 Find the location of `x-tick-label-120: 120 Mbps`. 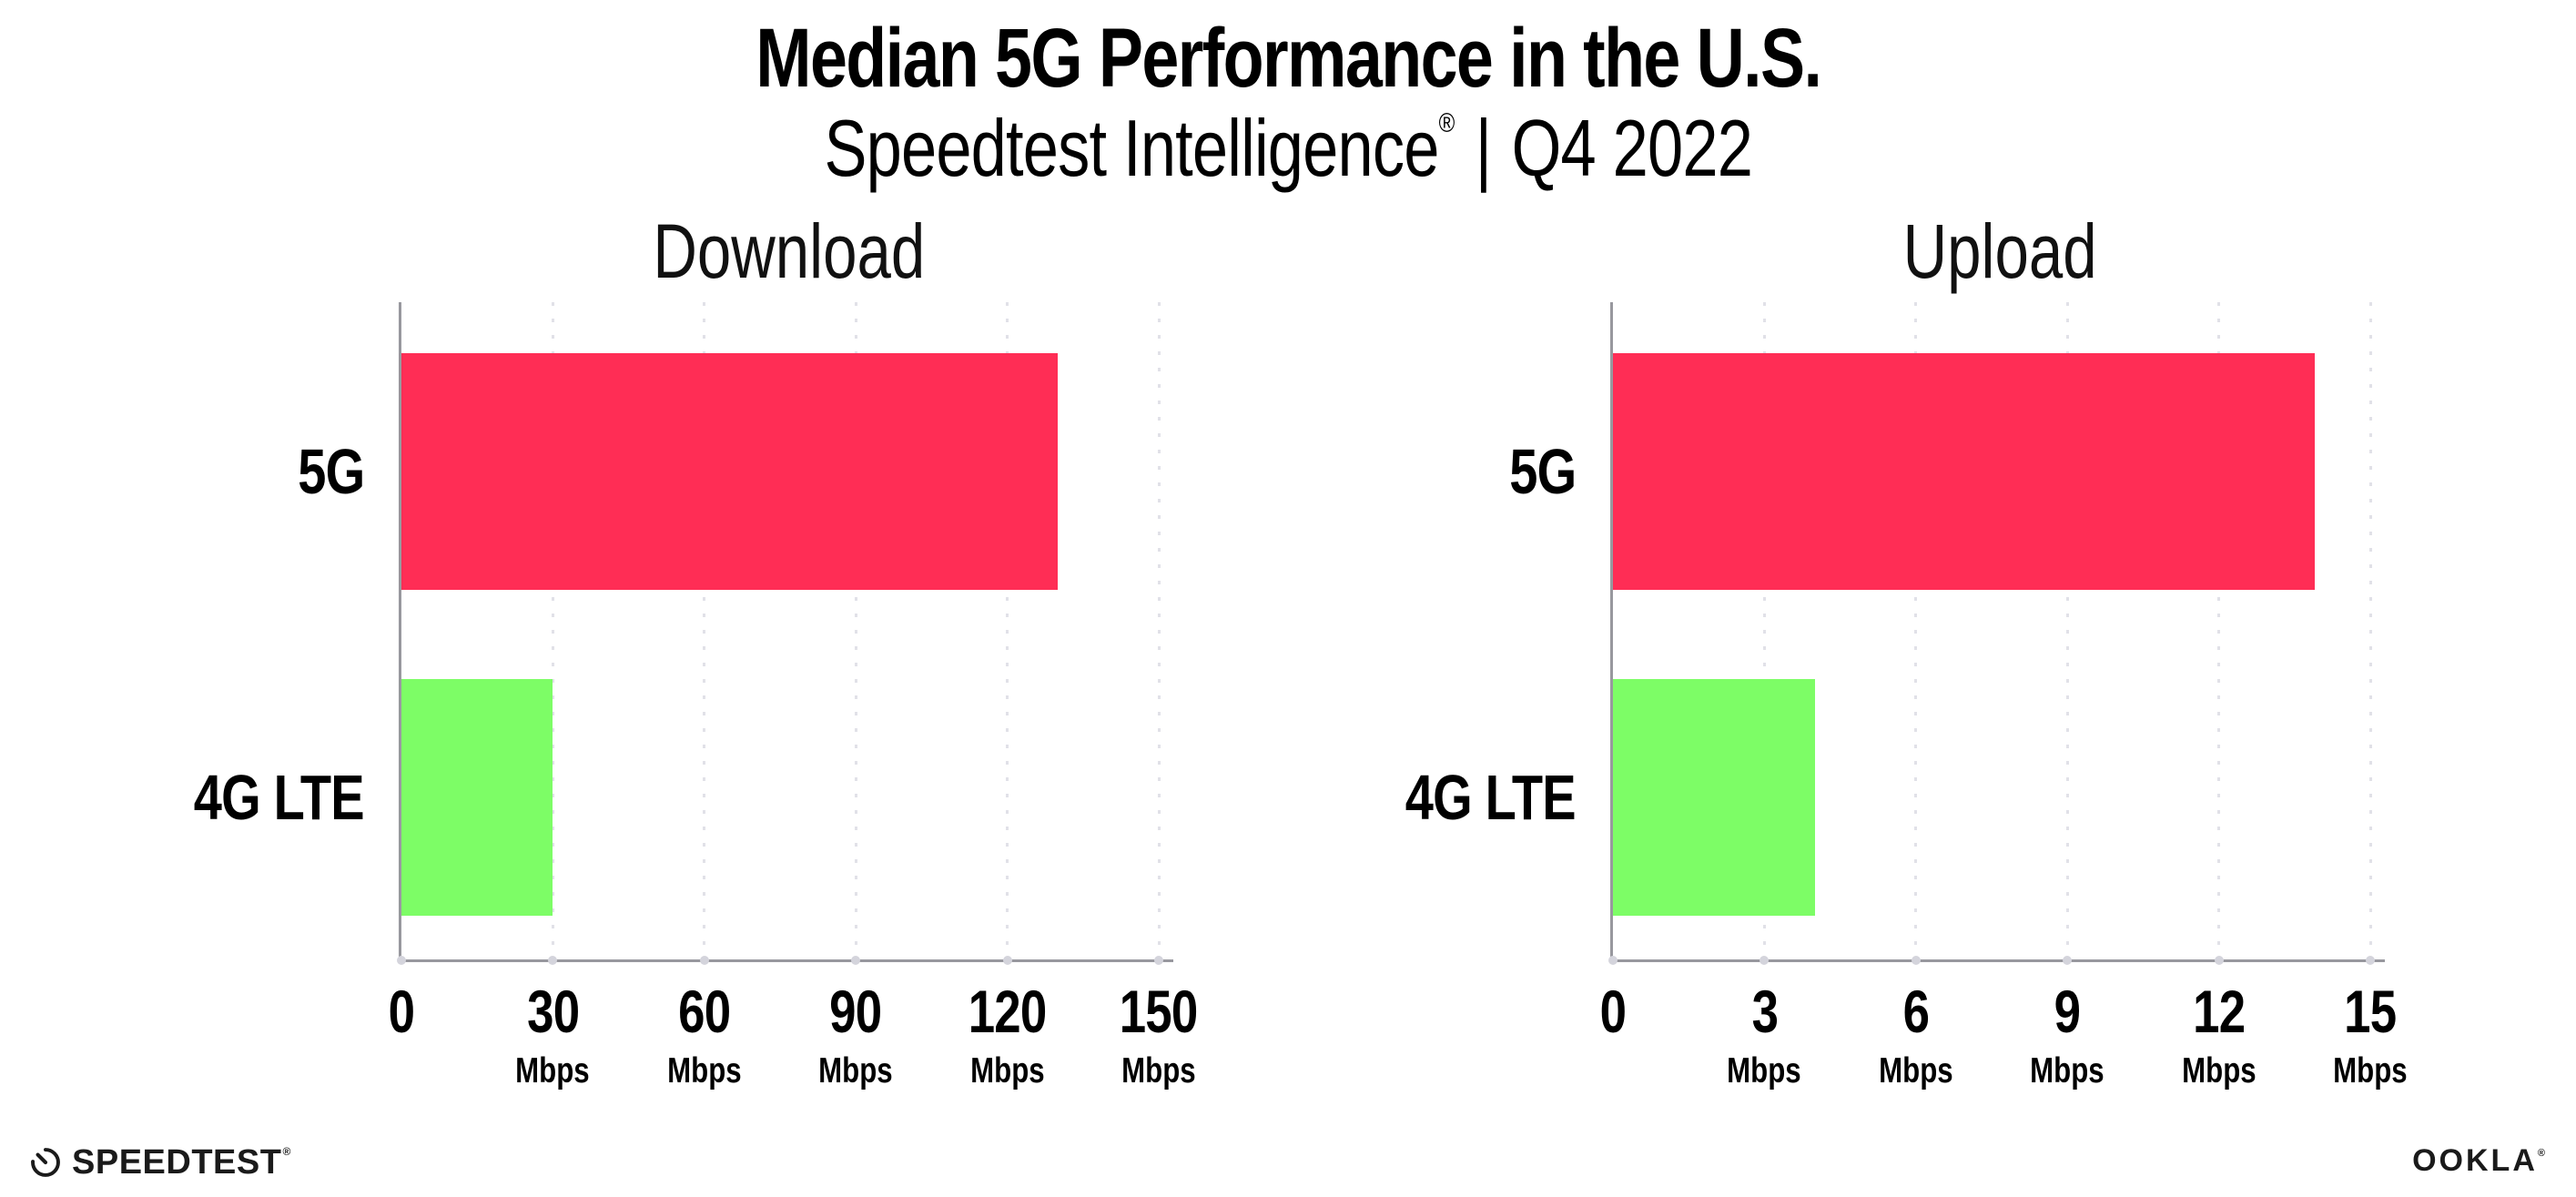

x-tick-label-120: 120 Mbps is located at coordinates (1007, 1035).